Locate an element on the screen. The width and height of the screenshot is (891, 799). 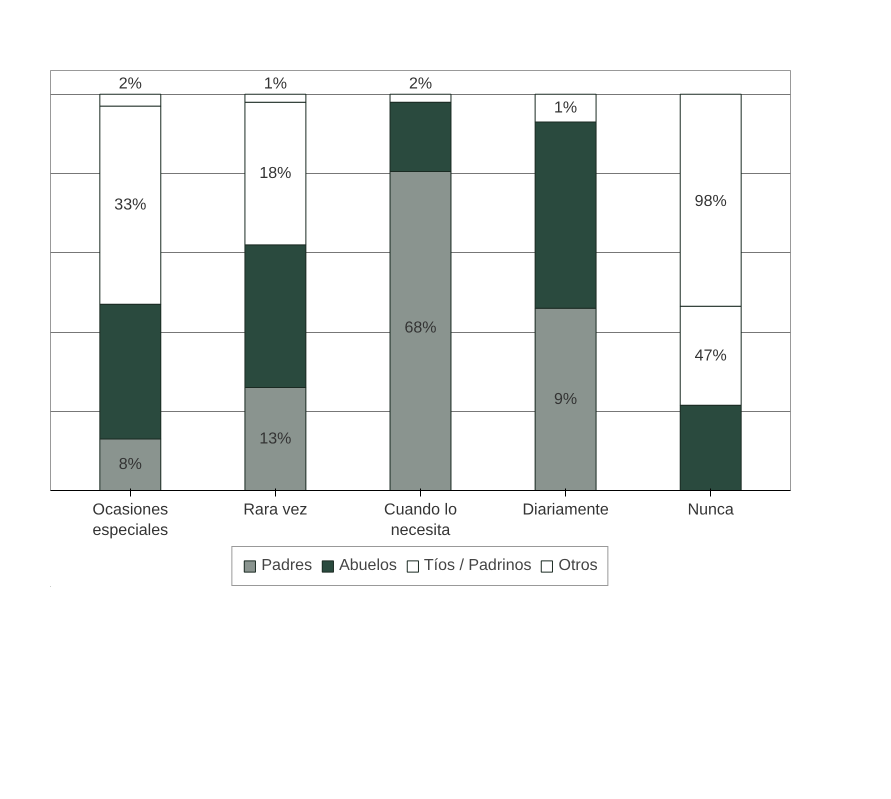
annotation: 68% is located at coordinates (420, 328).